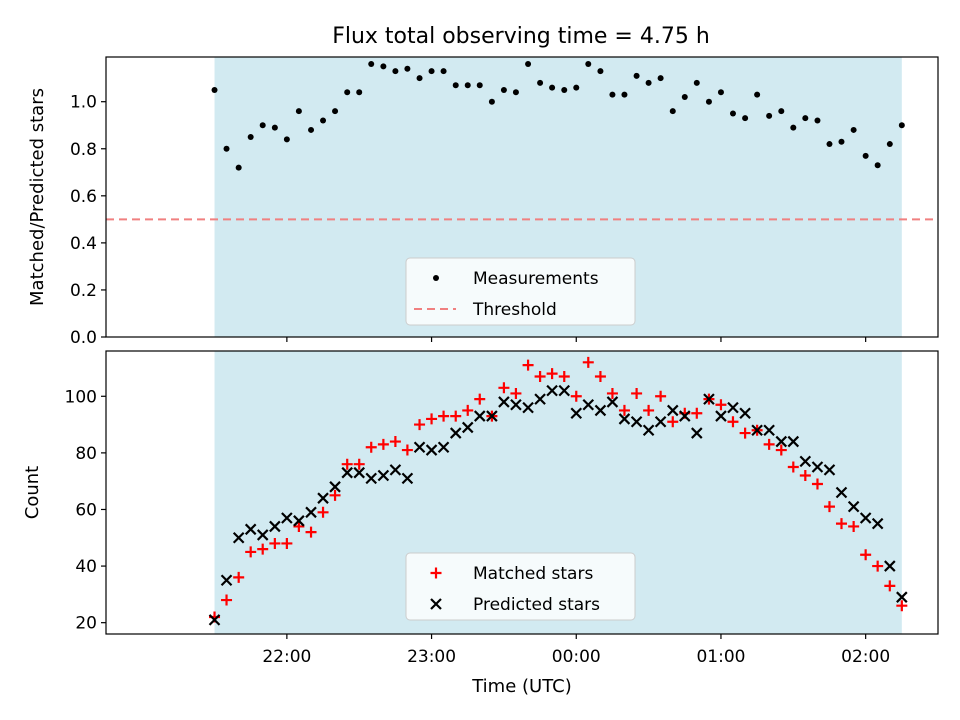 This screenshot has width=960, height=720. What do you see at coordinates (83, 197) in the screenshot?
I see `top-y-tick-label: 0.6` at bounding box center [83, 197].